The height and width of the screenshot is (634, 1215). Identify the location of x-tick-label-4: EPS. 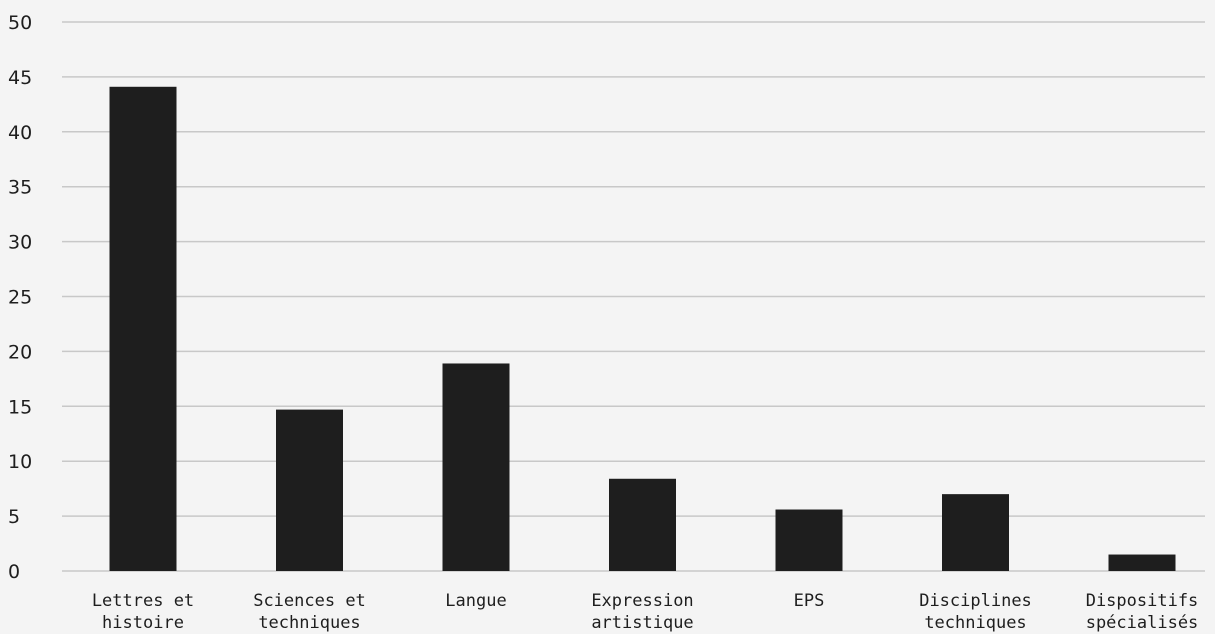
(809, 601).